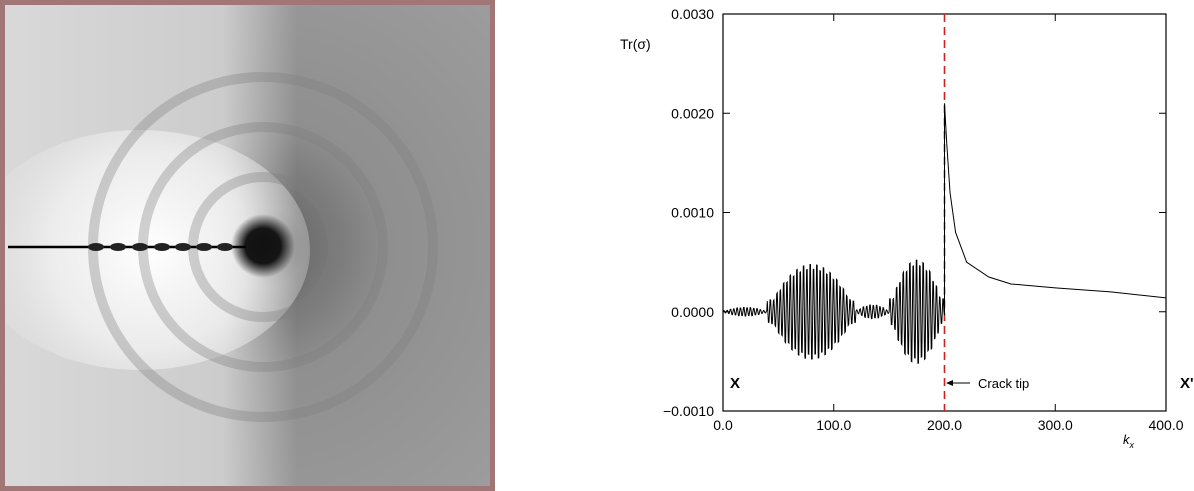 This screenshot has height=491, width=1194. What do you see at coordinates (833, 425) in the screenshot?
I see `x-tick-label: 100.0` at bounding box center [833, 425].